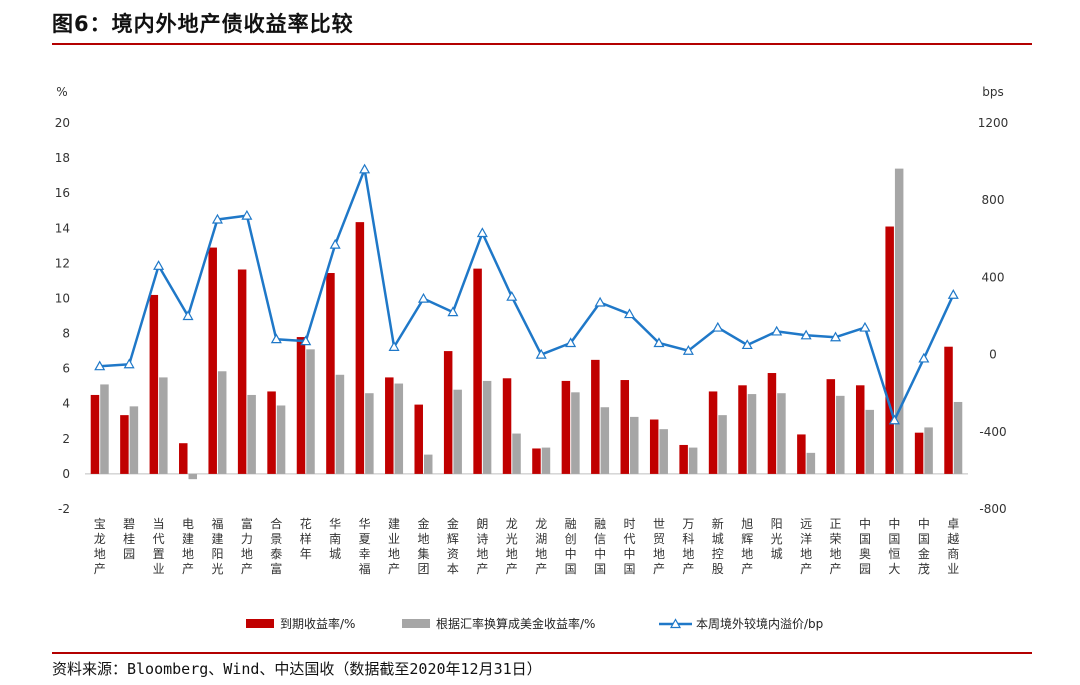 The width and height of the screenshot is (1080, 685). What do you see at coordinates (992, 509) in the screenshot?
I see `right-tick-label: -800` at bounding box center [992, 509].